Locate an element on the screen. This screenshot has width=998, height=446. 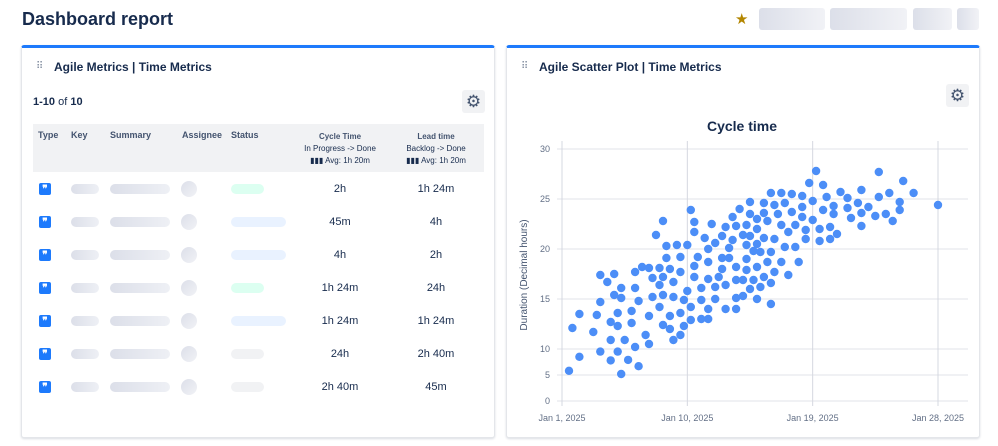
col-status: Status is located at coordinates (245, 135).